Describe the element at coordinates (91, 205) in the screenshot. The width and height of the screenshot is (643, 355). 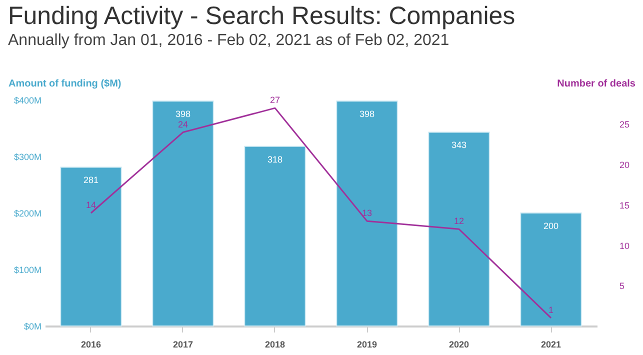
I see `data-label: 14` at that location.